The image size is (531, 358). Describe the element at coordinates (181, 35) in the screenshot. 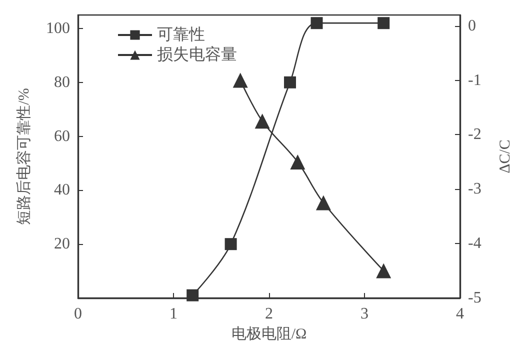

I see `legend-label: 可靠性` at that location.